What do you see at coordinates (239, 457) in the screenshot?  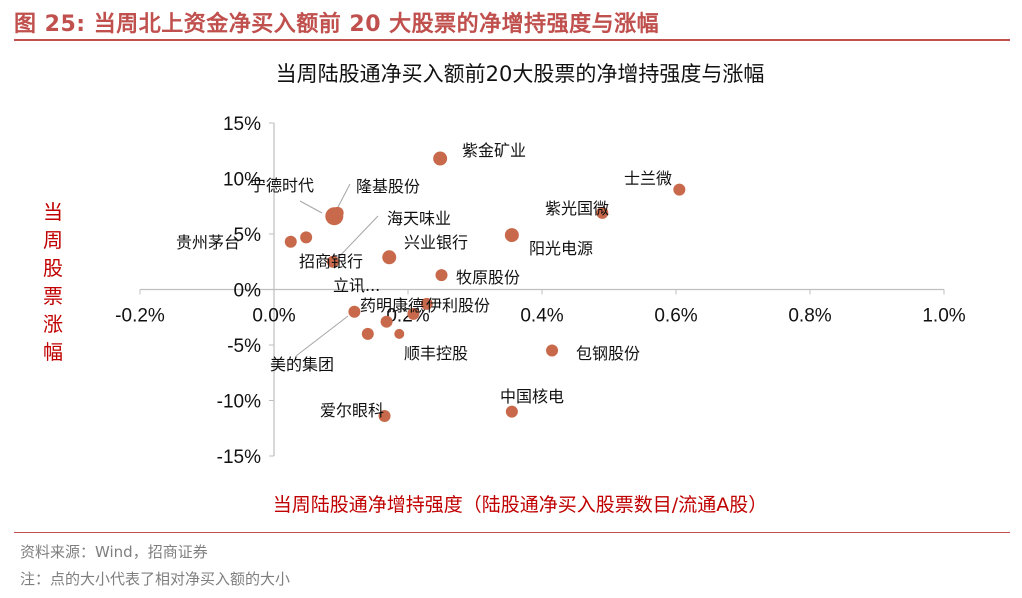 I see `y-tick-label: -15%` at bounding box center [239, 457].